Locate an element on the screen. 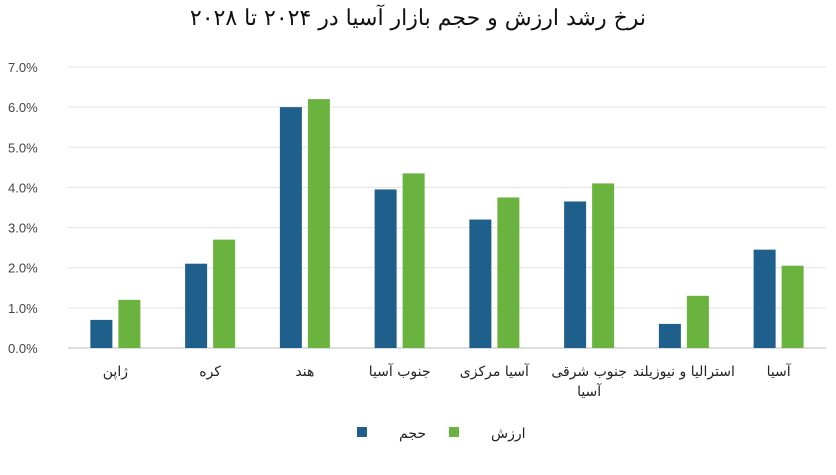 The image size is (836, 475). x-tick-label: هند is located at coordinates (304, 372).